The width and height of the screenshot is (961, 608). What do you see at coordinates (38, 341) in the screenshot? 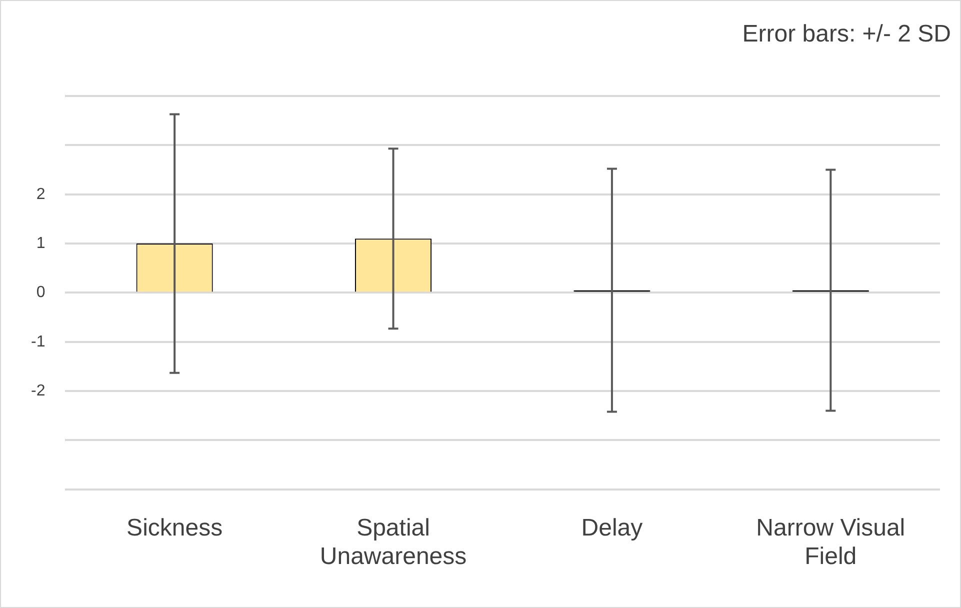
I see `y-tick-label: -1` at bounding box center [38, 341].